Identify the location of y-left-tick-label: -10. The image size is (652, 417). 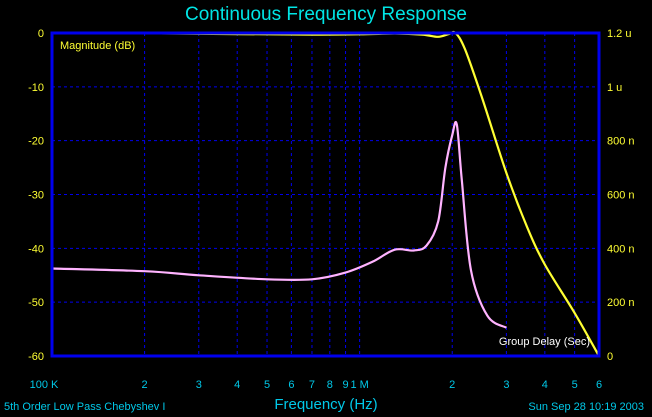
(36, 88).